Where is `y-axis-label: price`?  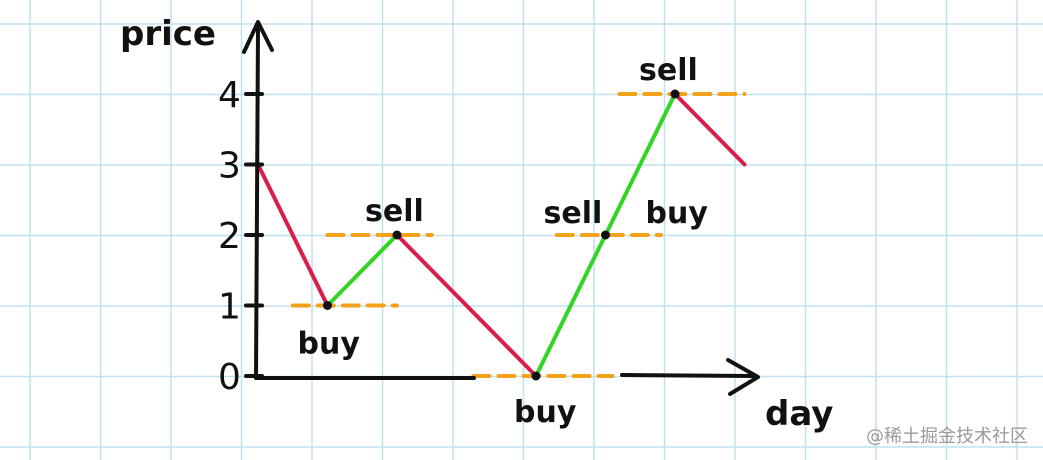
y-axis-label: price is located at coordinates (168, 34).